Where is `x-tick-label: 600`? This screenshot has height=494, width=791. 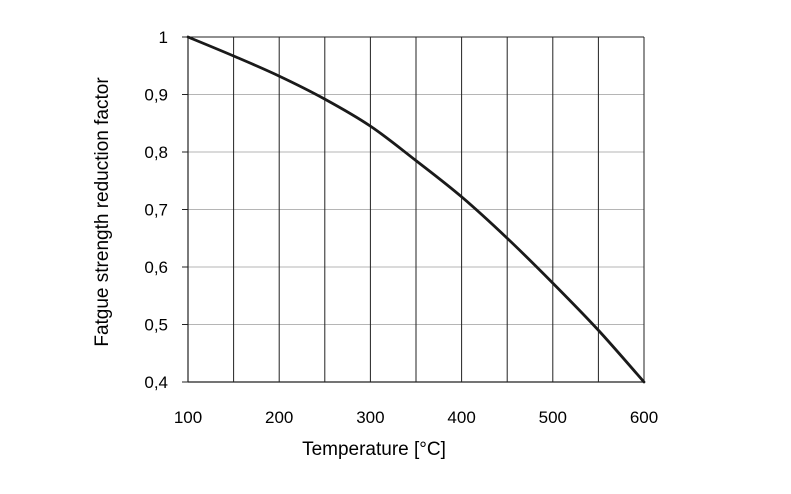
x-tick-label: 600 is located at coordinates (644, 417).